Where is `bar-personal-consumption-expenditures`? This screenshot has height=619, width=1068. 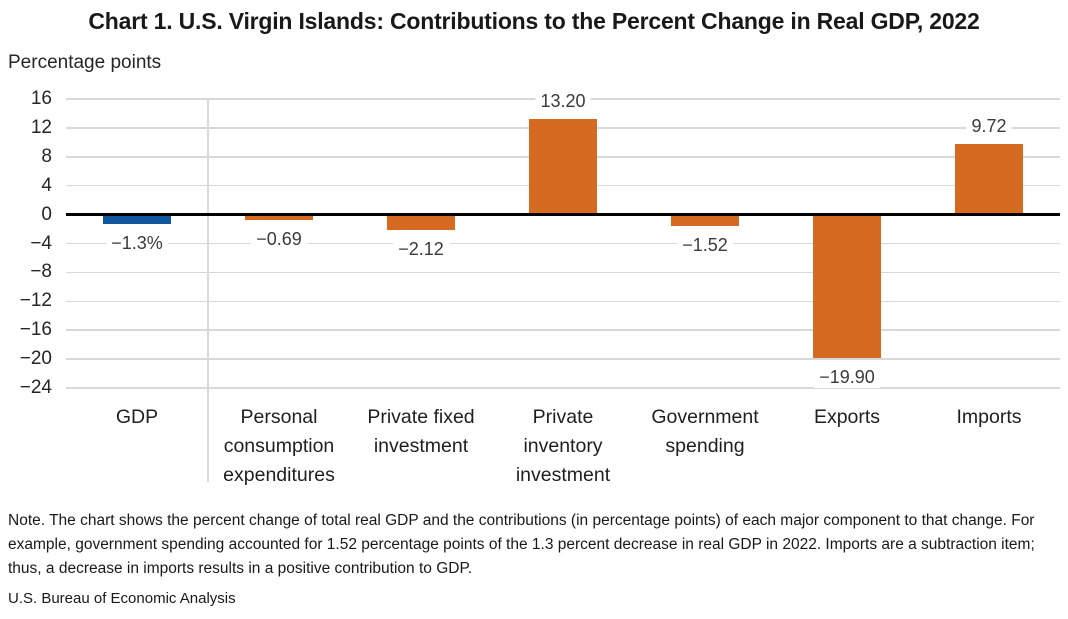 bar-personal-consumption-expenditures is located at coordinates (279, 217).